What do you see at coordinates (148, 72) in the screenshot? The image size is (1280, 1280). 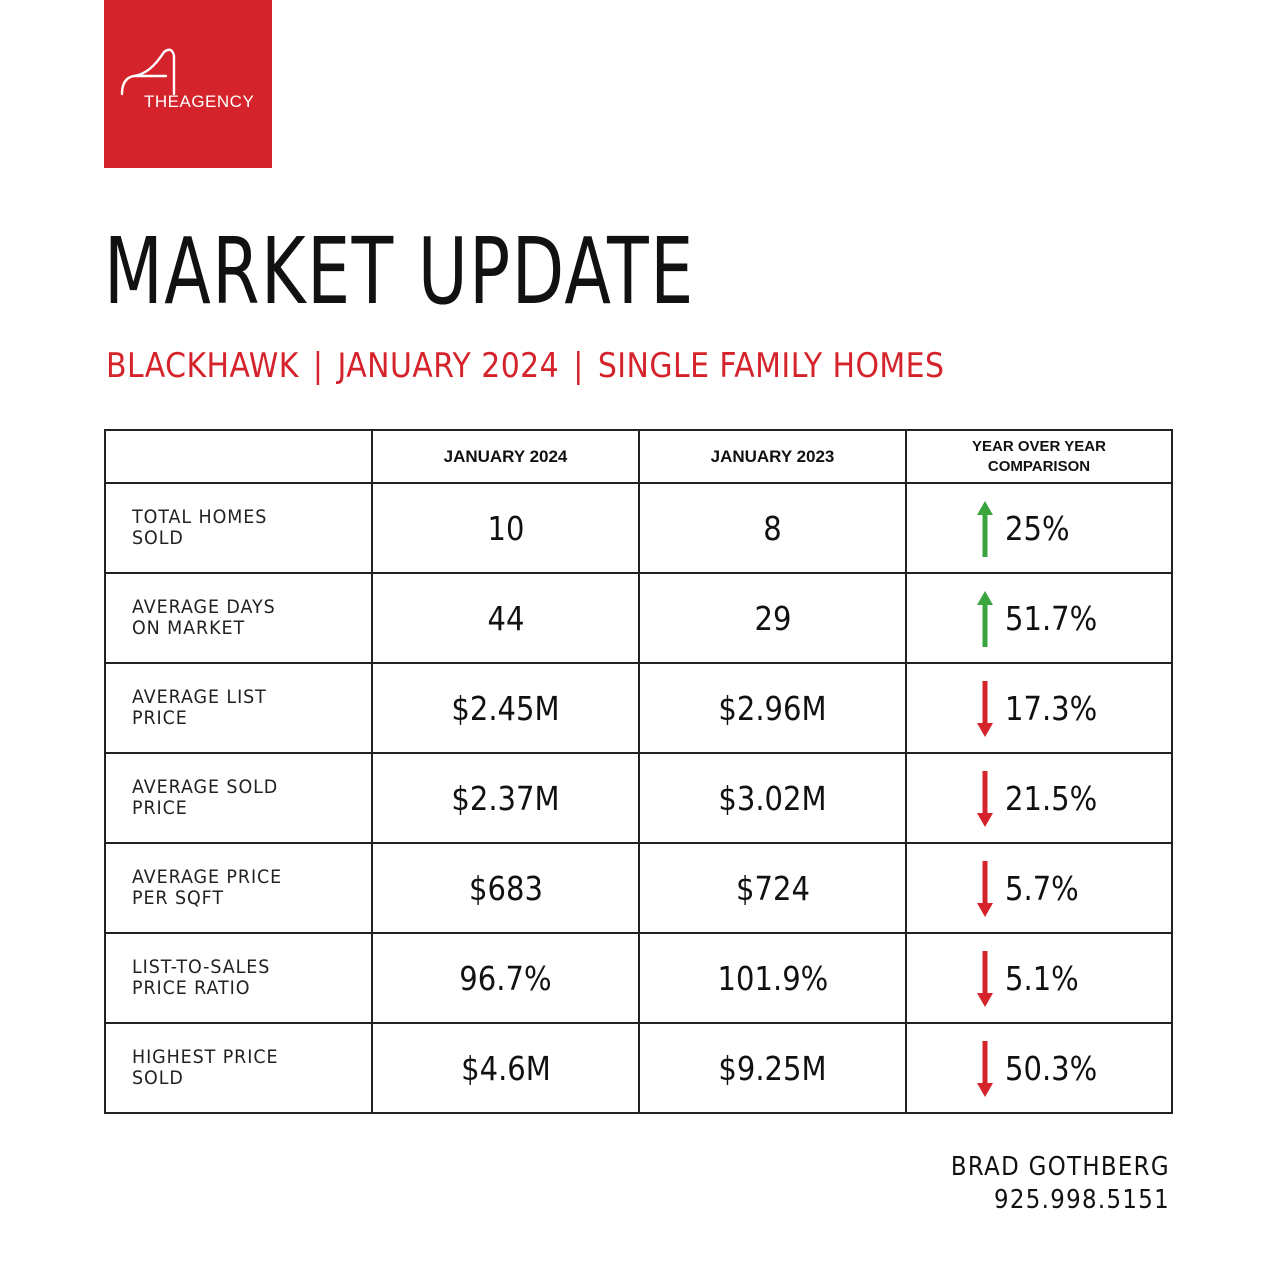 I see `agency-a-icon` at bounding box center [148, 72].